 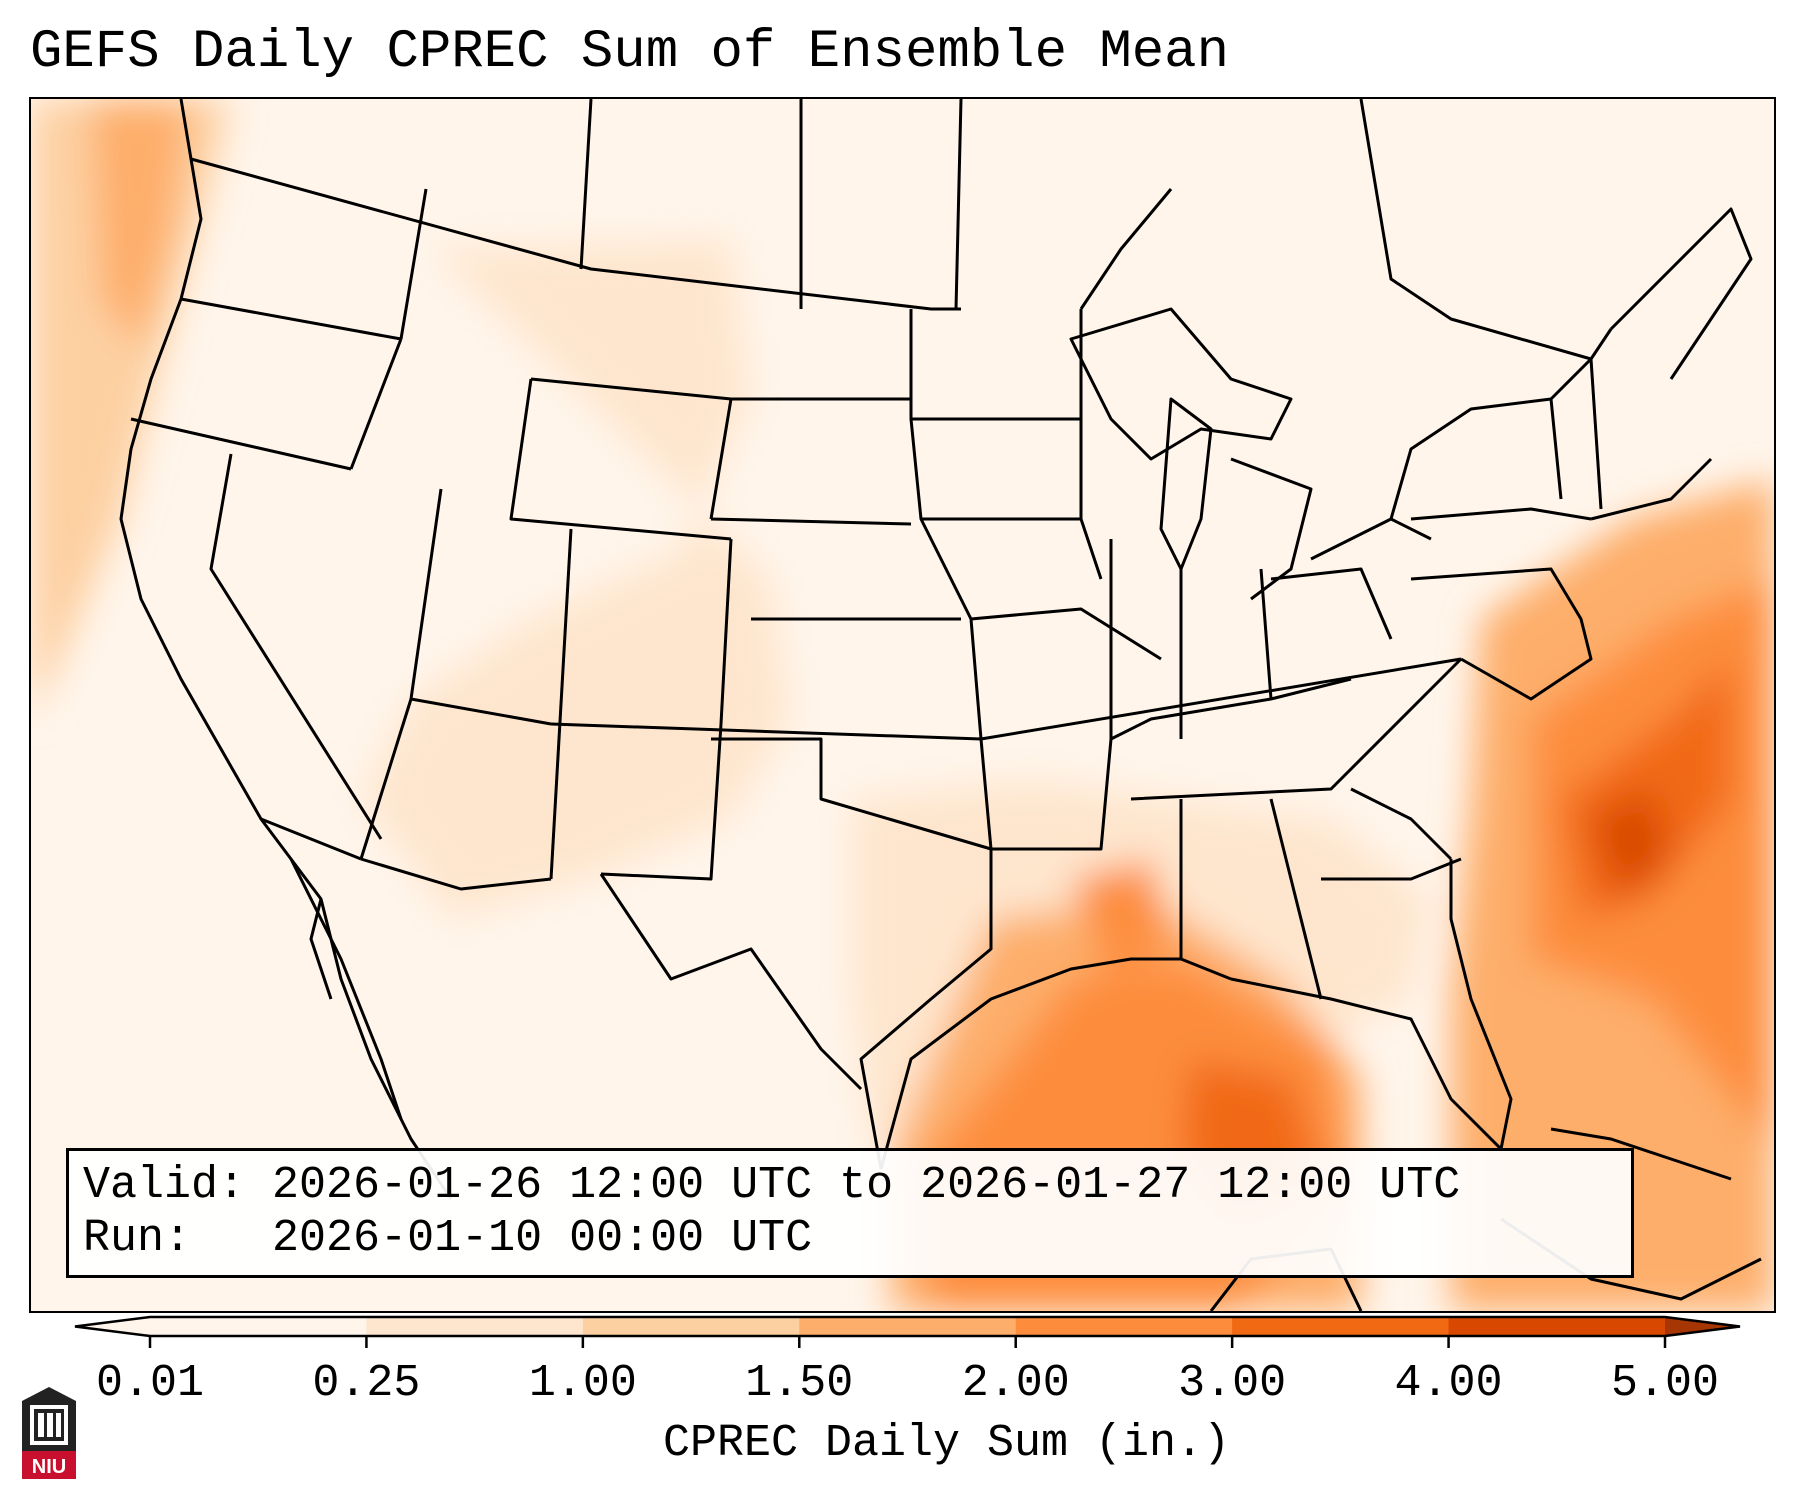 What do you see at coordinates (112, 1326) in the screenshot?
I see `colorbar-extend-low` at bounding box center [112, 1326].